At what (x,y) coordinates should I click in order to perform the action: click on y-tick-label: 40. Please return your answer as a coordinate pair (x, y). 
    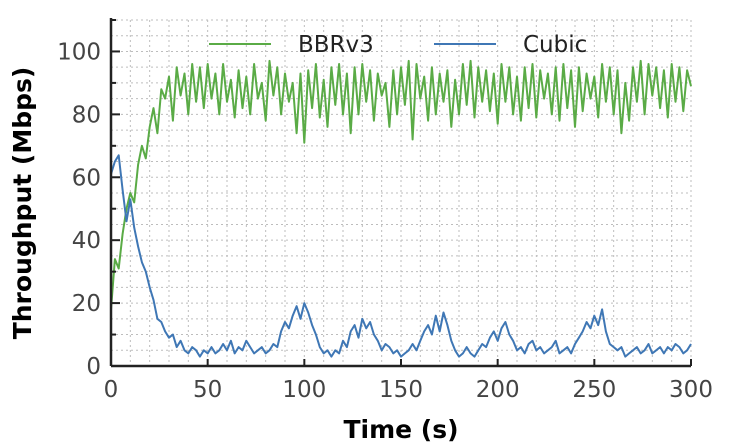
    Looking at the image, I should click on (86, 241).